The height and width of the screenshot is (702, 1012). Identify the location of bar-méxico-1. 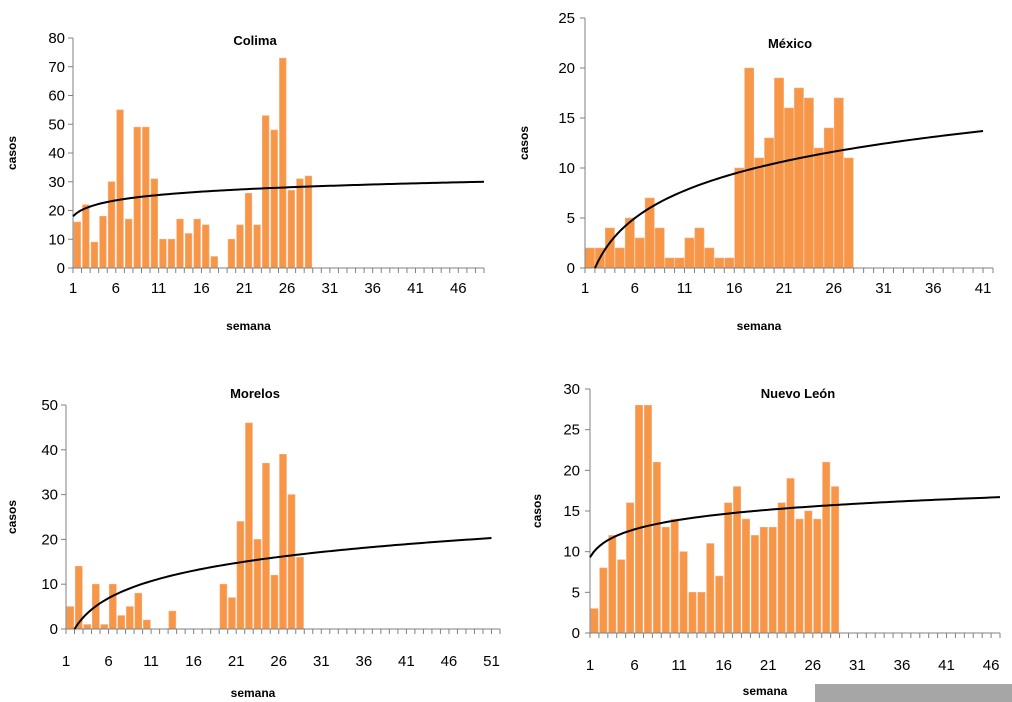
(590, 258).